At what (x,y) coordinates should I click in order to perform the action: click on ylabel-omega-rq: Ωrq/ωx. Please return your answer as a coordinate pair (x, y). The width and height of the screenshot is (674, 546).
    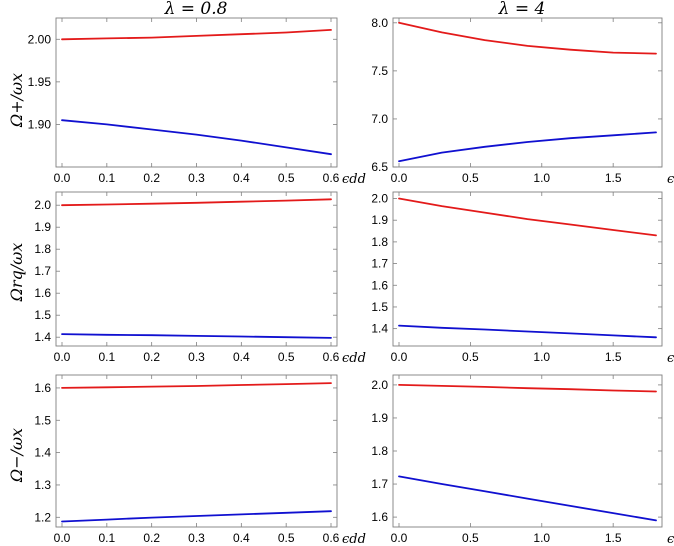
    Looking at the image, I should click on (16, 273).